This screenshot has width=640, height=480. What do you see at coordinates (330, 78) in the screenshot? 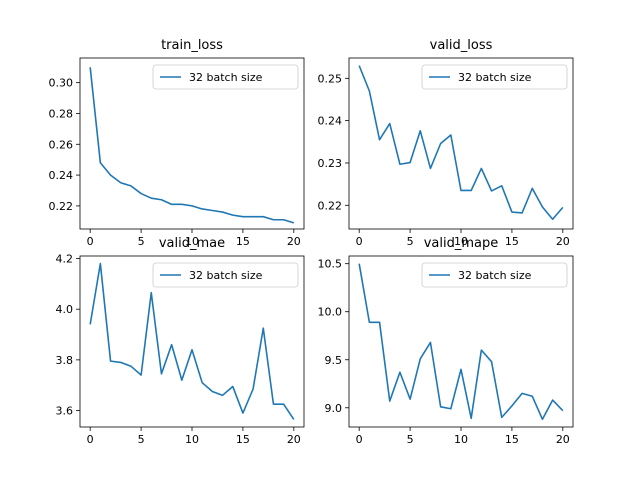
I see `y-tick-label: 0.25` at bounding box center [330, 78].